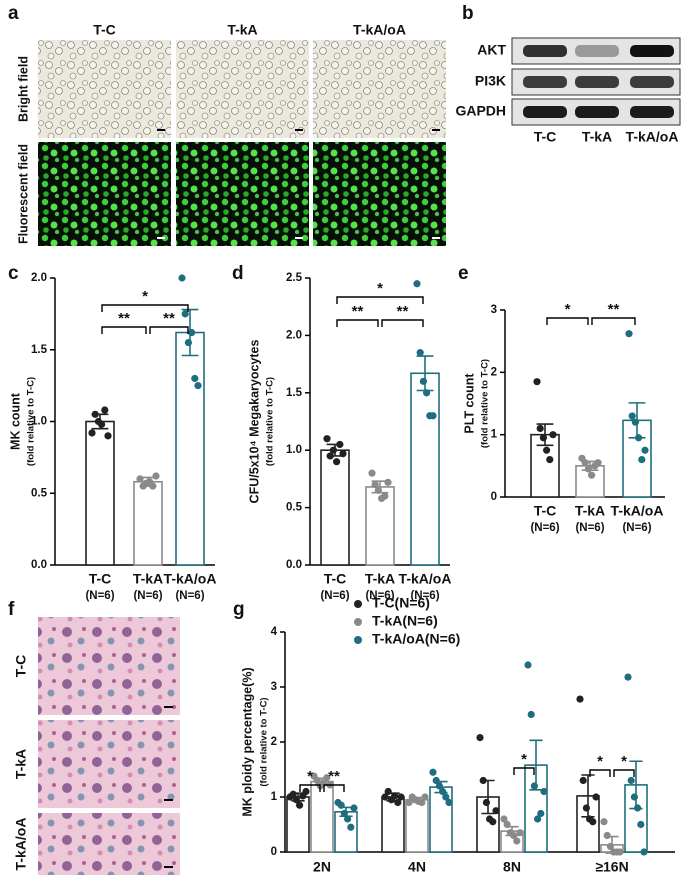  What do you see at coordinates (274, 687) in the screenshot?
I see `y-tick-label: 3` at bounding box center [274, 687].